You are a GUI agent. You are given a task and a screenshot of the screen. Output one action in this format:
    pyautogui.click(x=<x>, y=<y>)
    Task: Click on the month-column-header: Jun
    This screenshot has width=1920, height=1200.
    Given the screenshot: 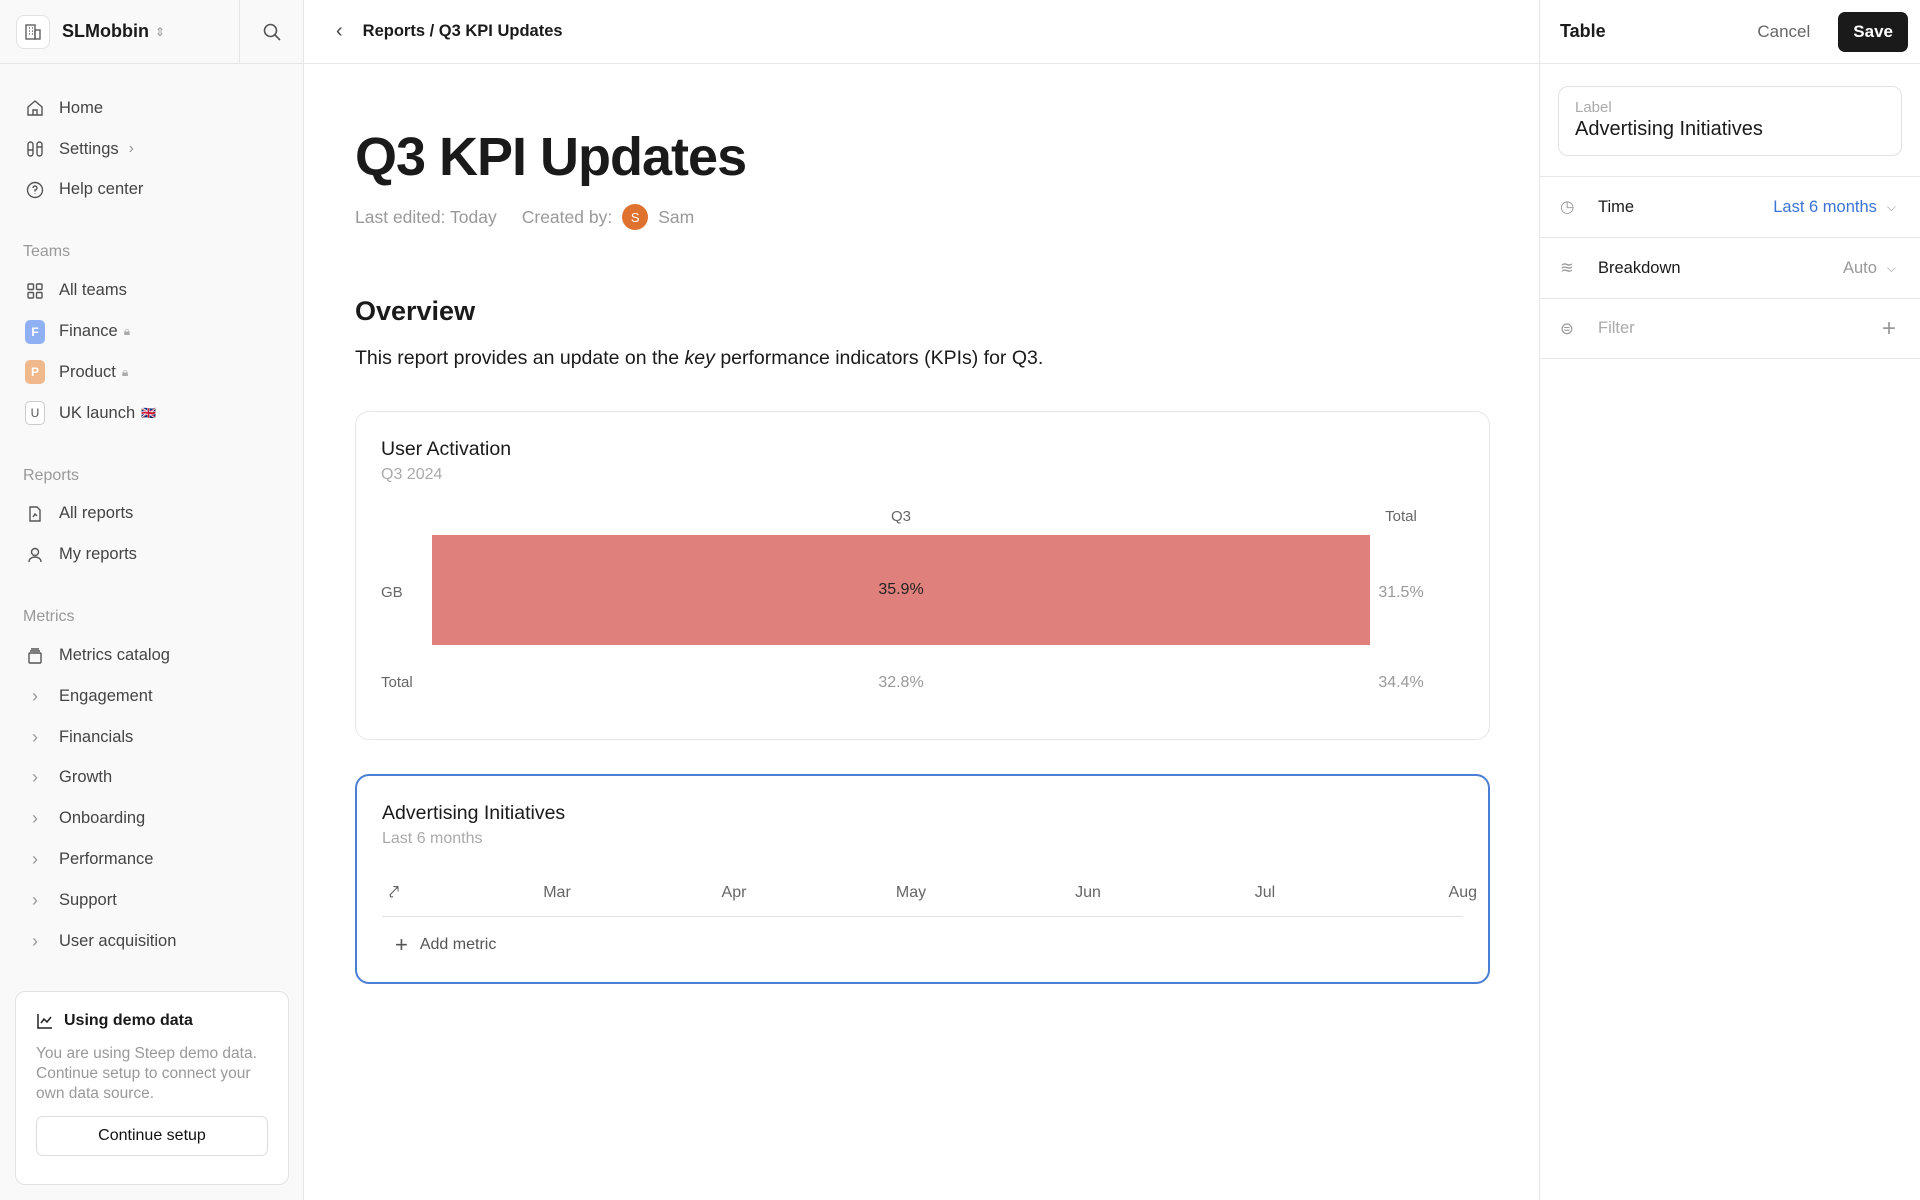 What is the action you would take?
    pyautogui.click(x=1088, y=892)
    